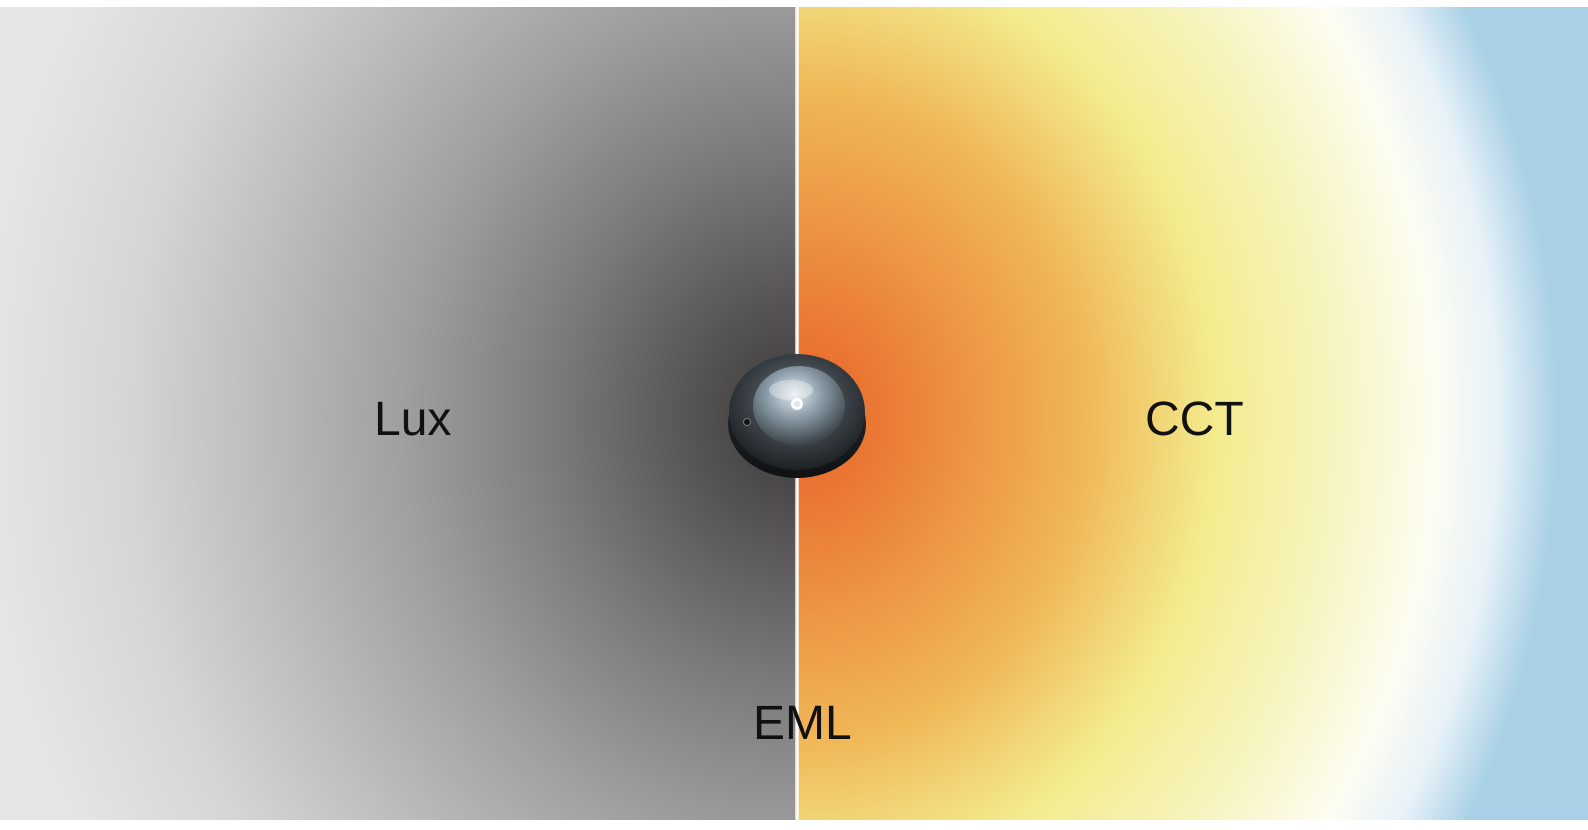 The height and width of the screenshot is (830, 1588). Describe the element at coordinates (802, 723) in the screenshot. I see `eml-label: EML` at that location.